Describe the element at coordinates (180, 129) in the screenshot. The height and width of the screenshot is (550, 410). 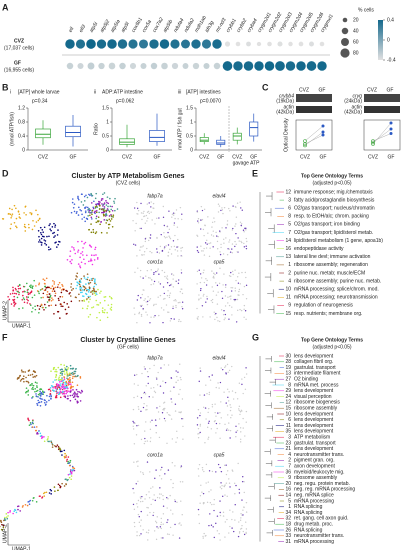
I see `y-label: nmol ATP / fish gut` at that location.